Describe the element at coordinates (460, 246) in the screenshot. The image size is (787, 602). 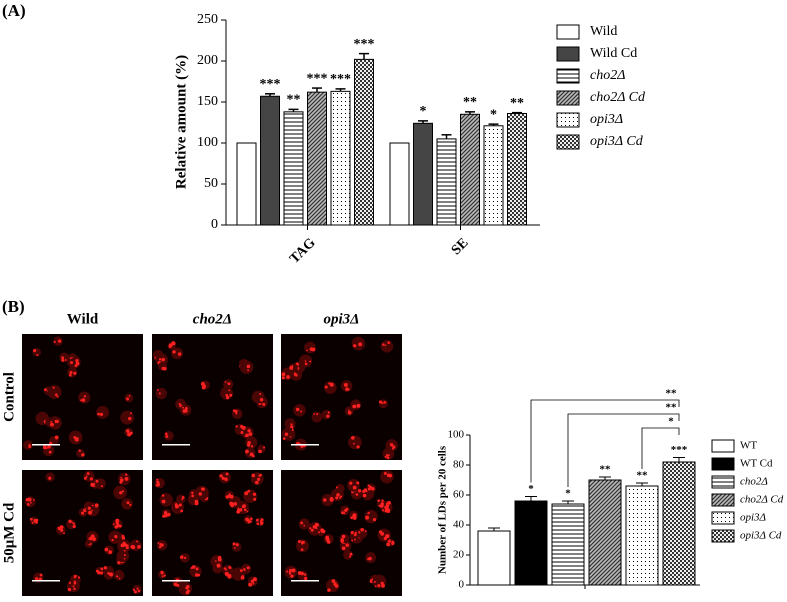
I see `x-tick-label: SE` at that location.